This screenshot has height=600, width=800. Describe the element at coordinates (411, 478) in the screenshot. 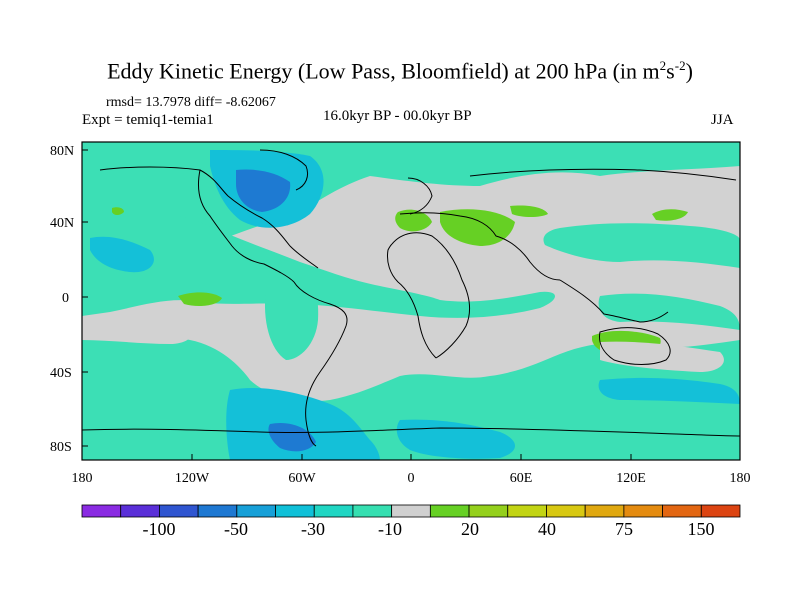

I see `x-tick-0: 0` at that location.